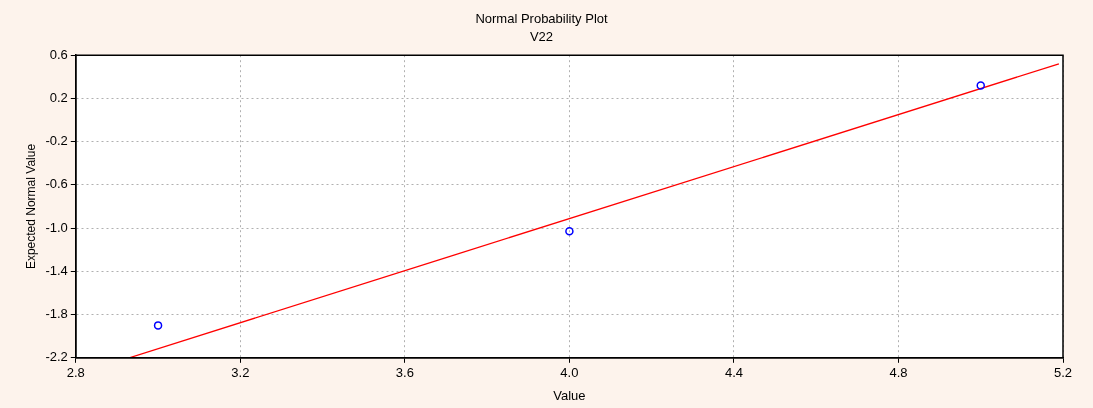 The width and height of the screenshot is (1093, 408). I want to click on chart-subtitle: V22, so click(541, 36).